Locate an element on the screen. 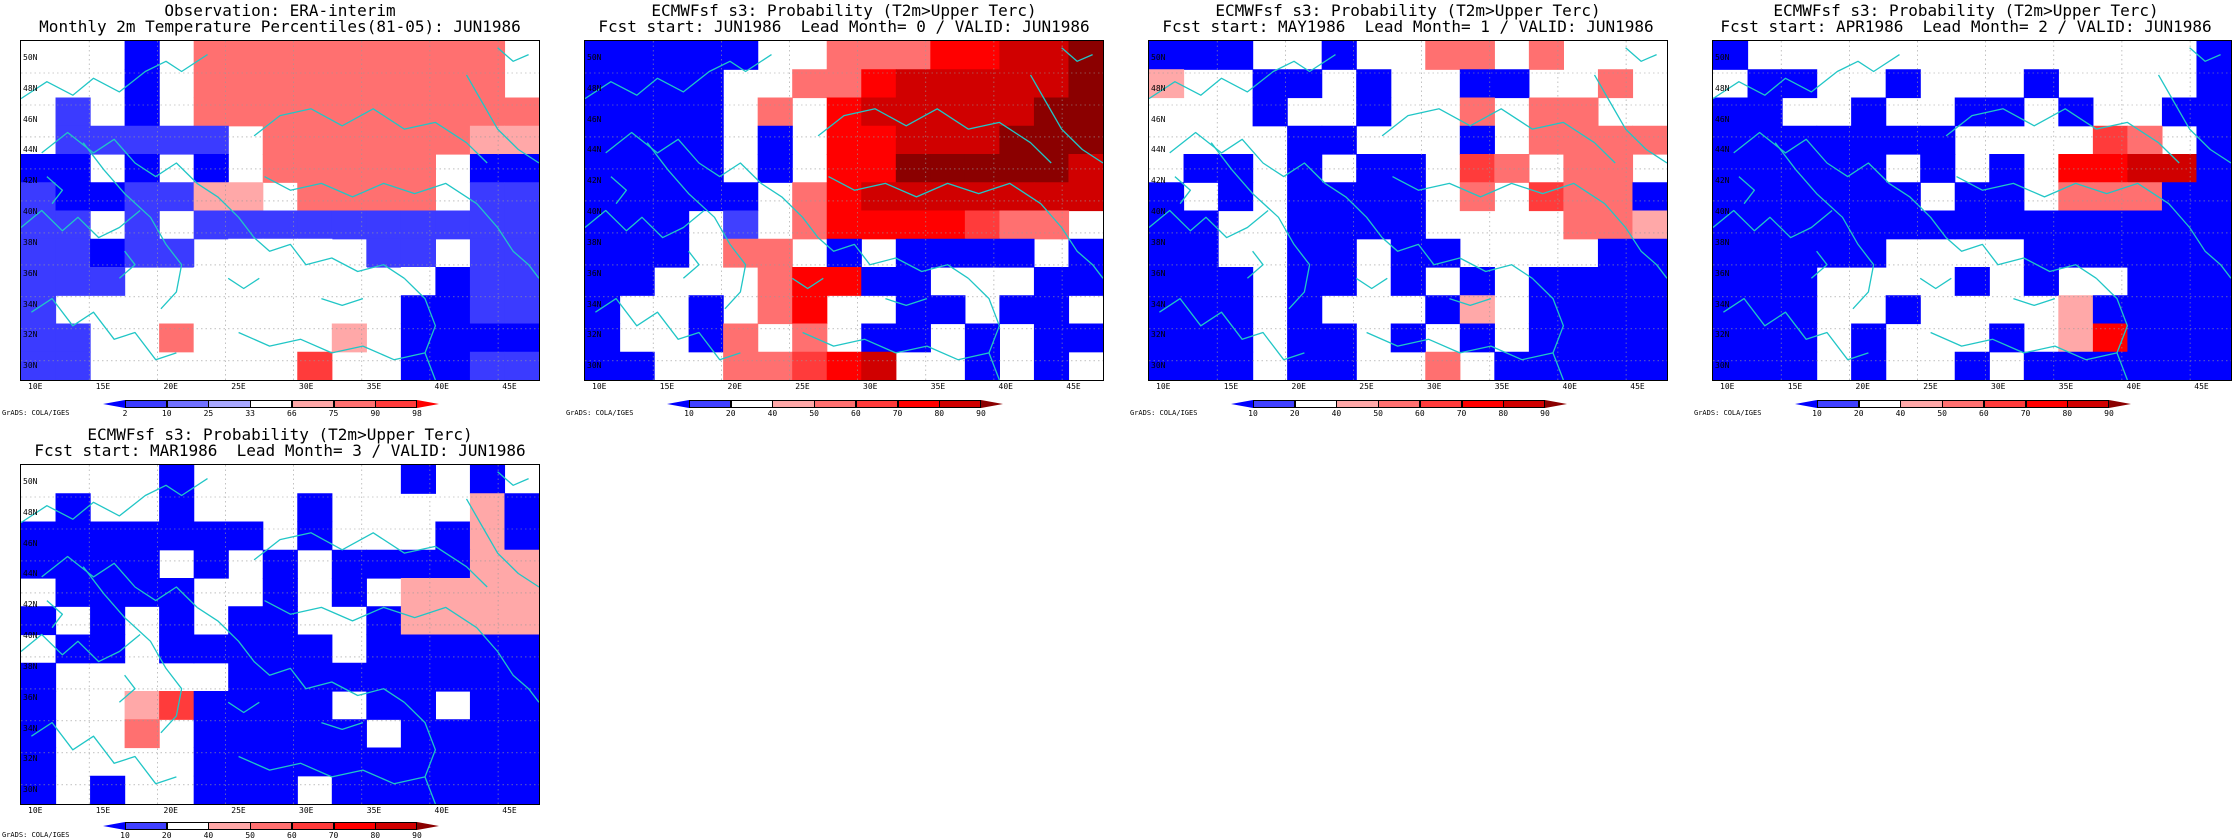  lon-tick-label: 40E is located at coordinates (1569, 386).